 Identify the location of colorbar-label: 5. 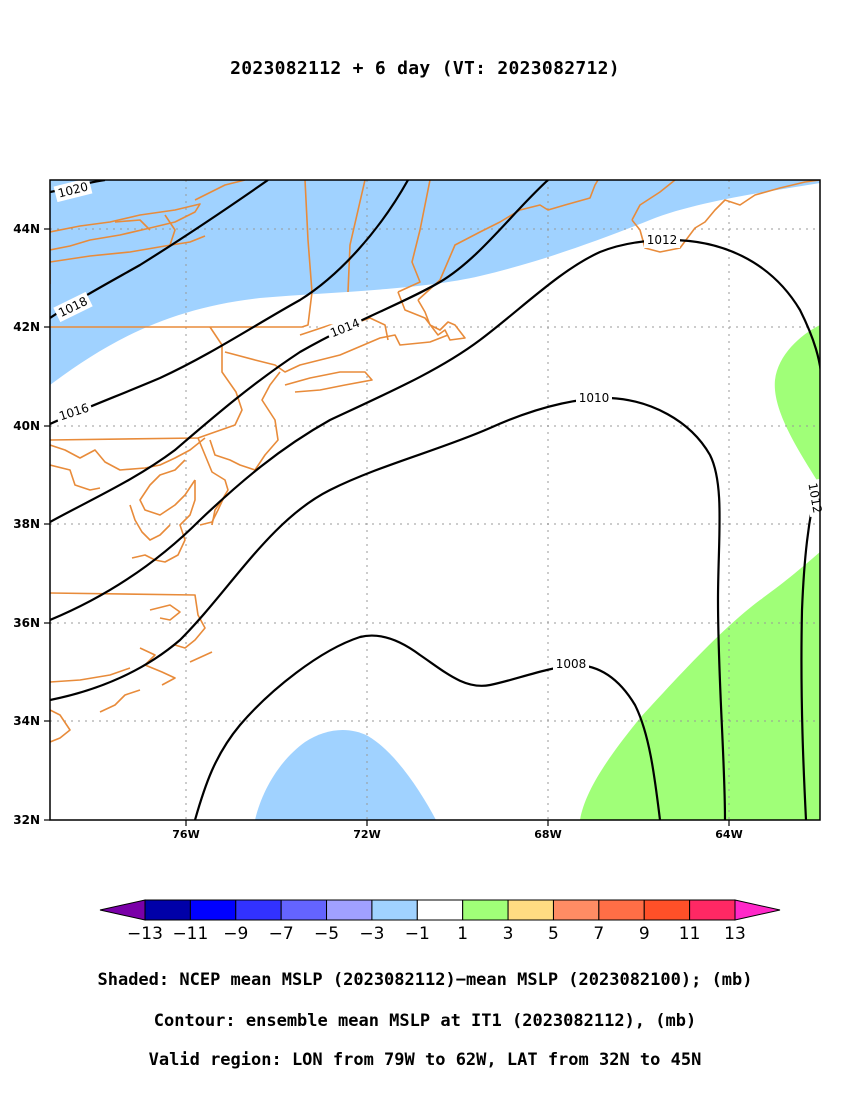
(553, 934).